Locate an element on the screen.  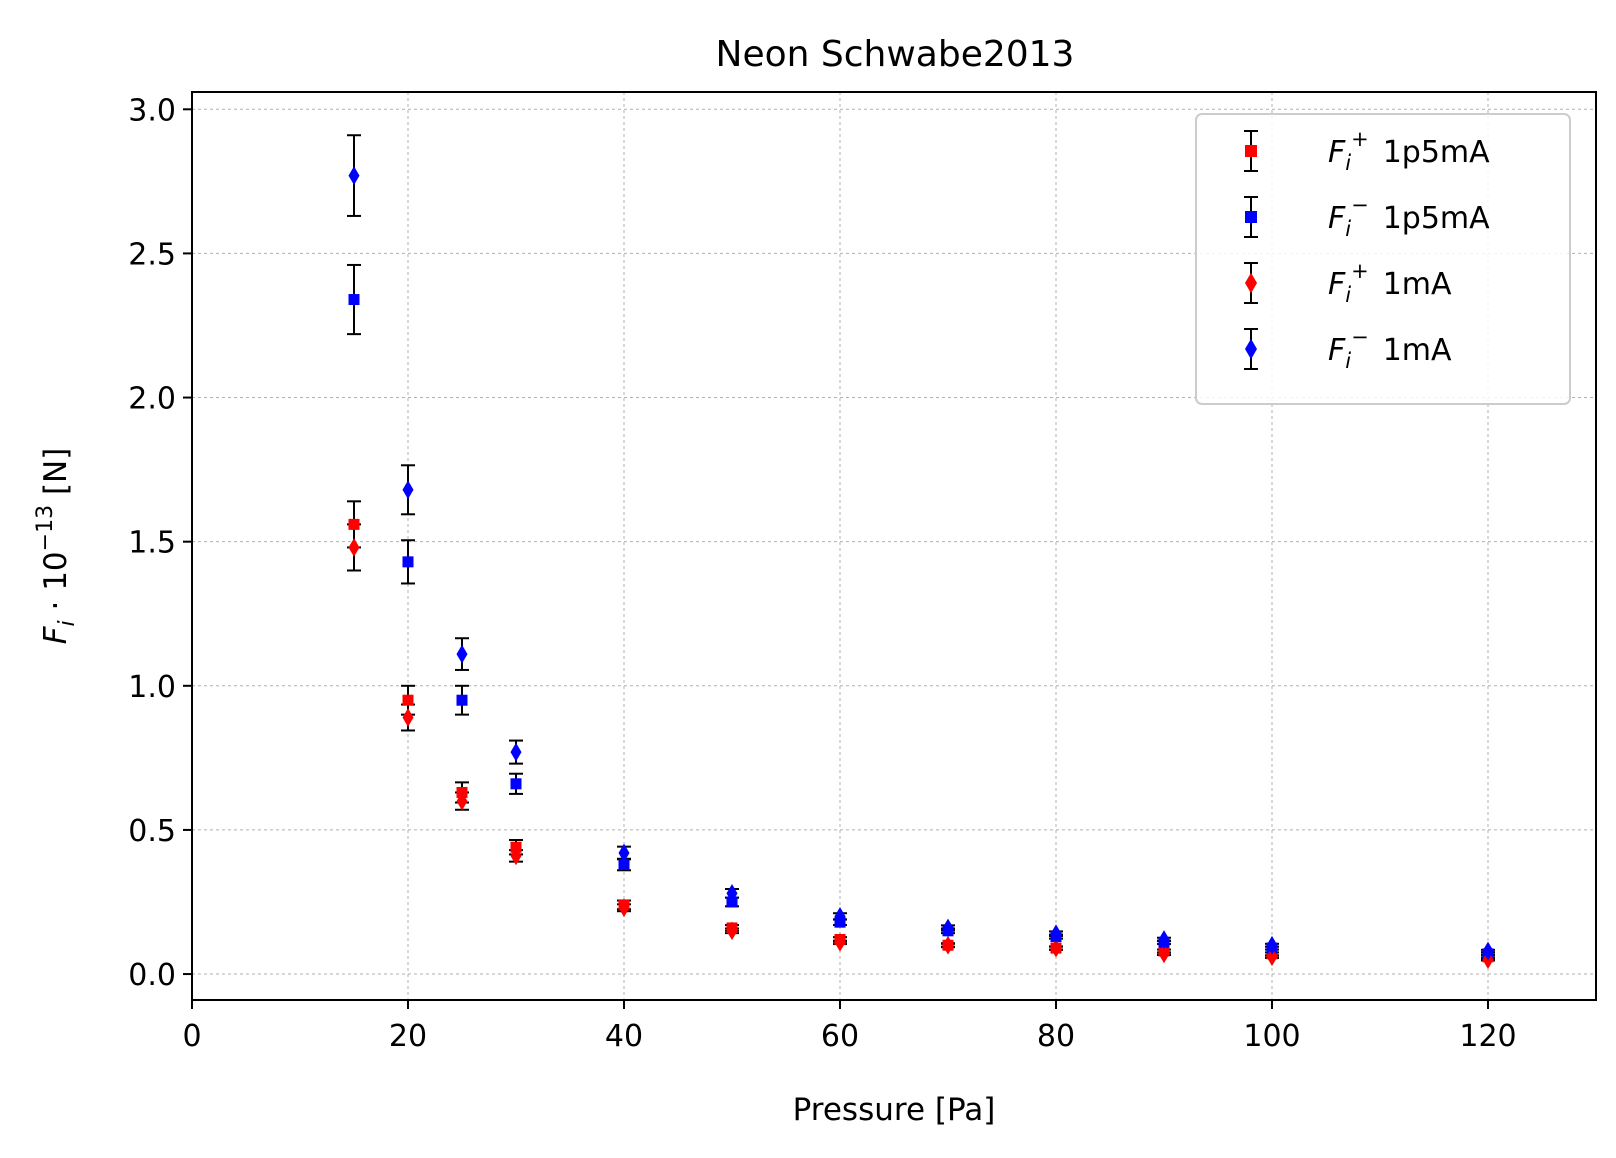
y-tick-label: 0.0 is located at coordinates (152, 975).